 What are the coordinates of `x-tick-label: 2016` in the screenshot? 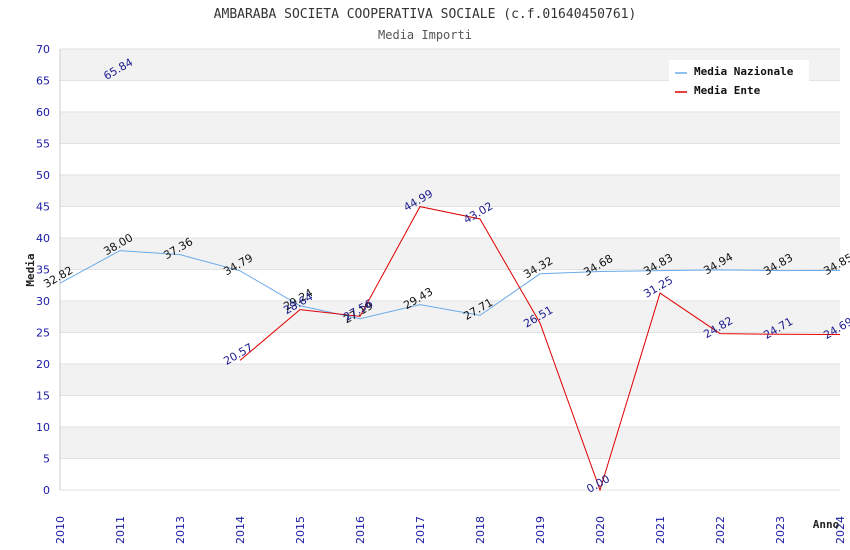 It's located at (360, 530).